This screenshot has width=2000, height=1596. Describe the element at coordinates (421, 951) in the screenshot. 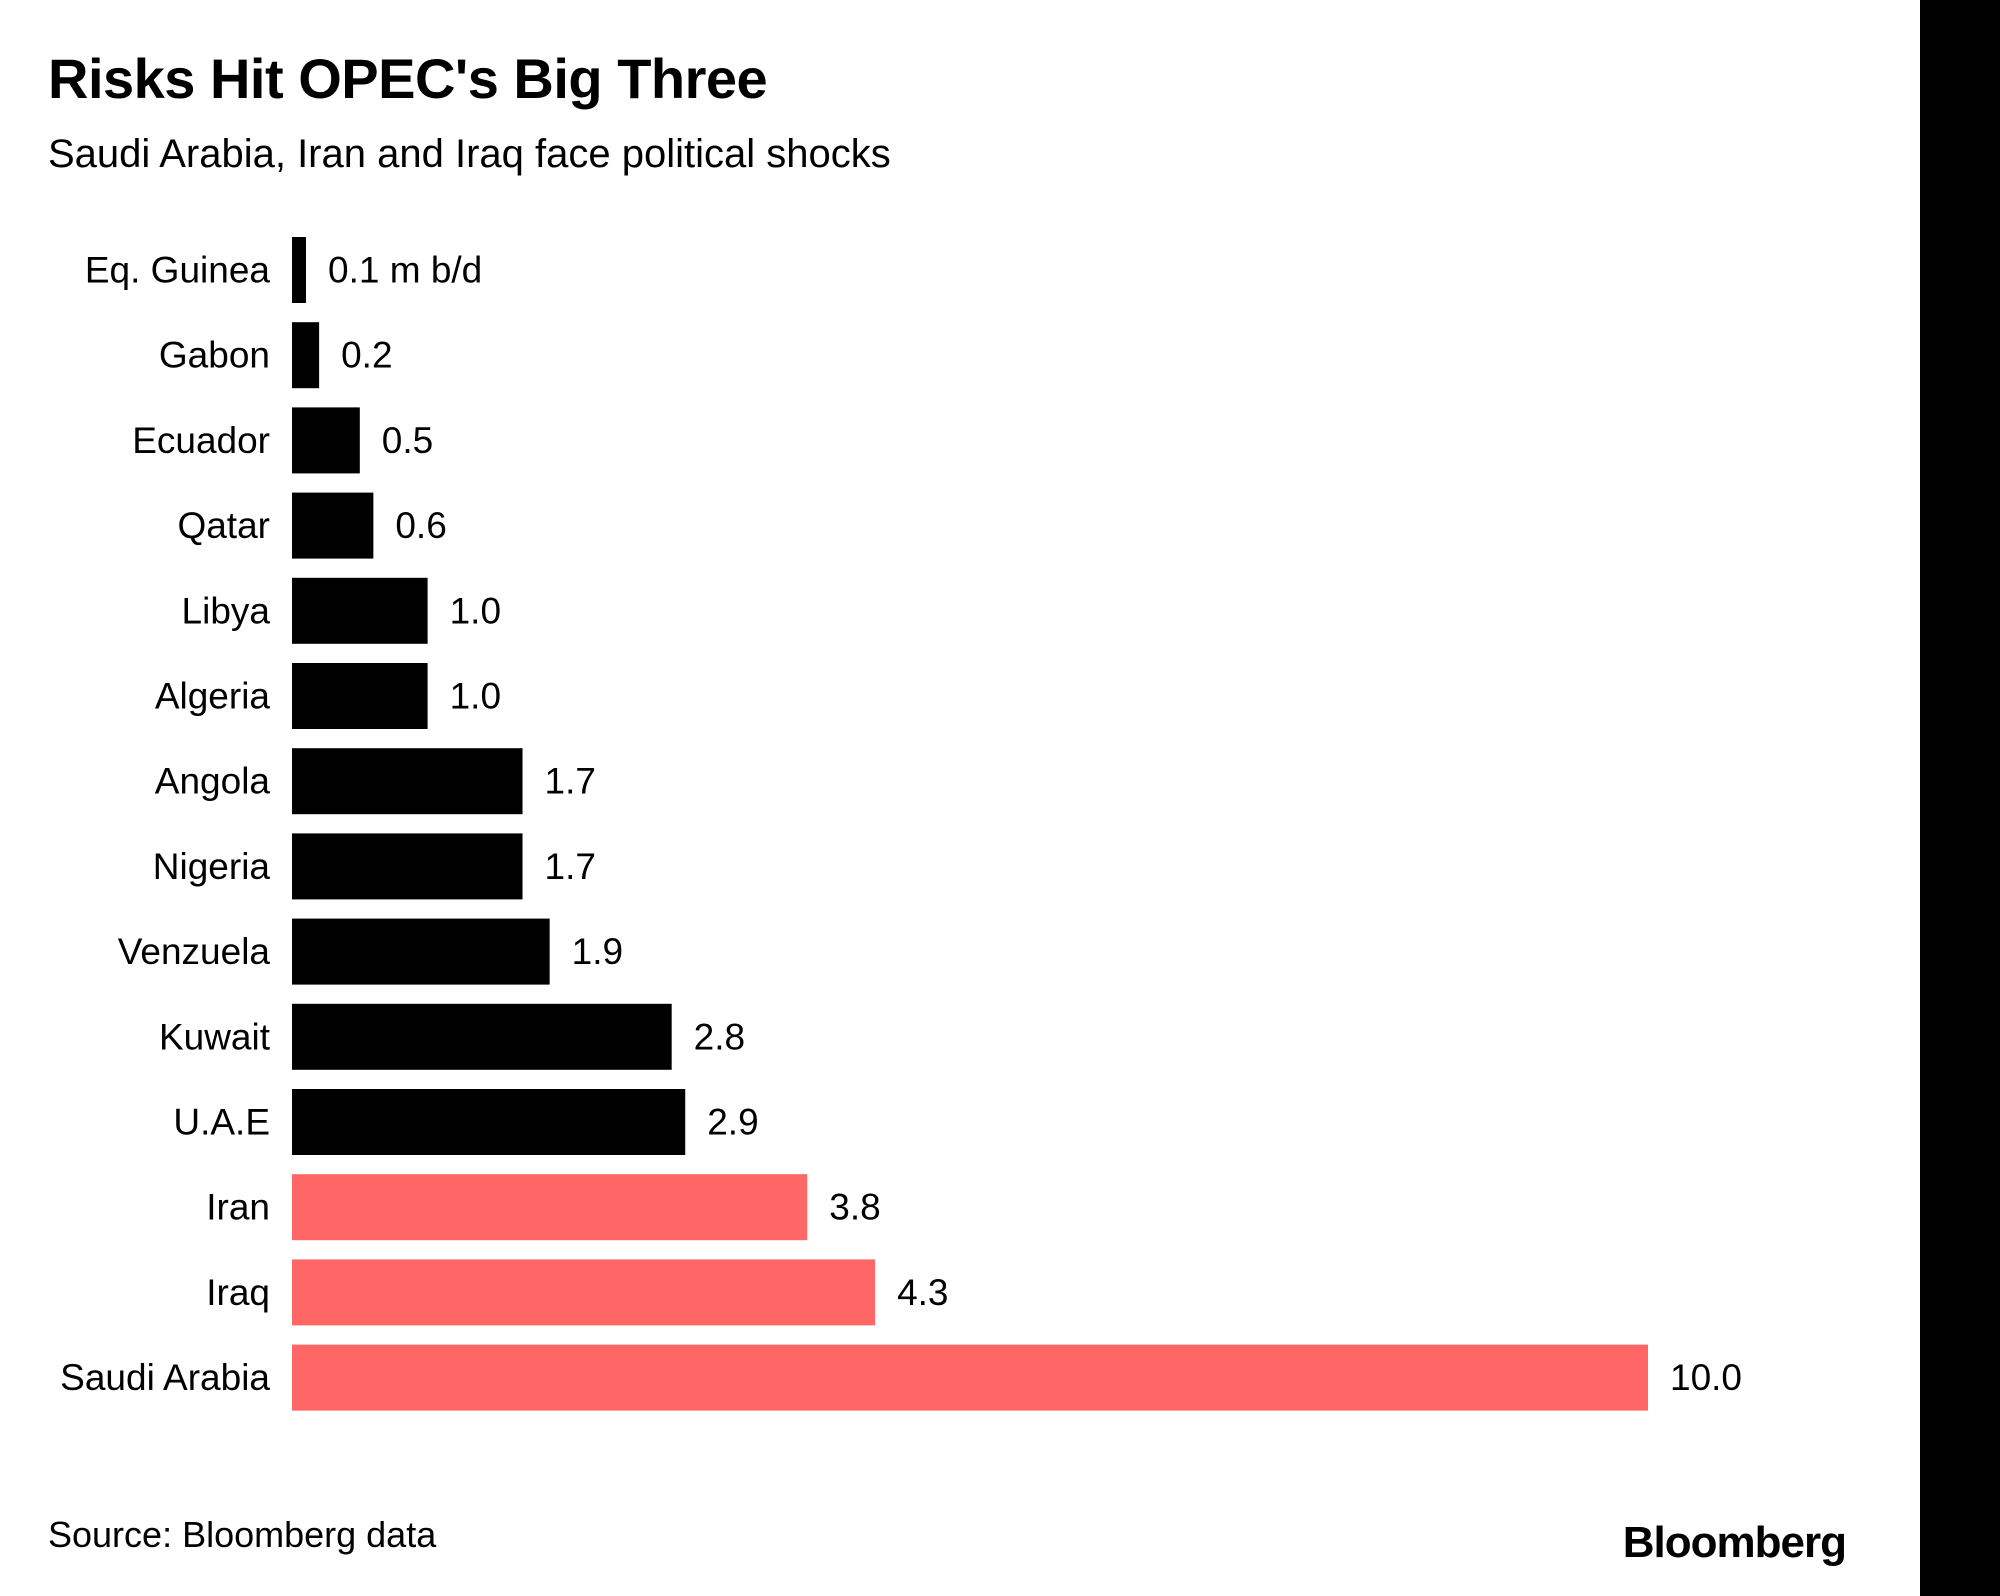

I see `bar-venzuela` at that location.